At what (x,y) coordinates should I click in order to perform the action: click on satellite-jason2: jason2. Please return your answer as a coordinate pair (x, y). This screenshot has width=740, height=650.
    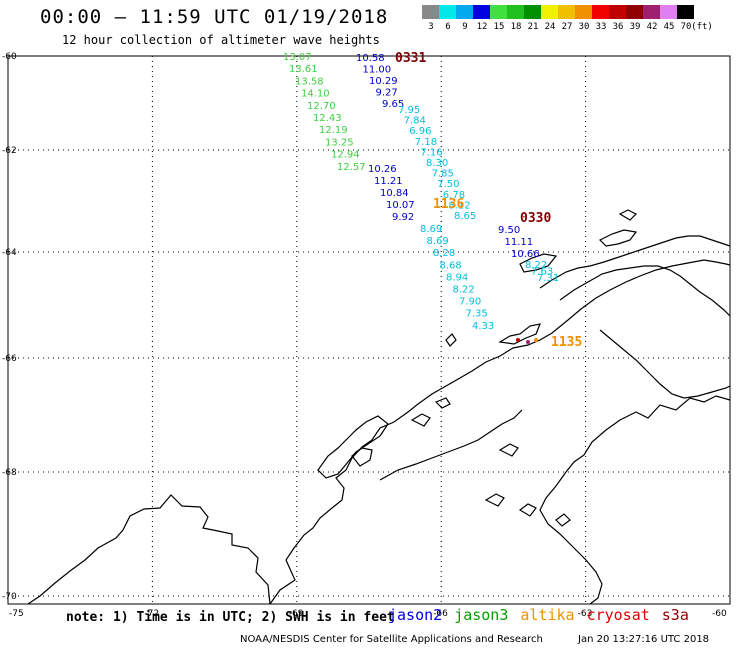
    Looking at the image, I should click on (415, 615).